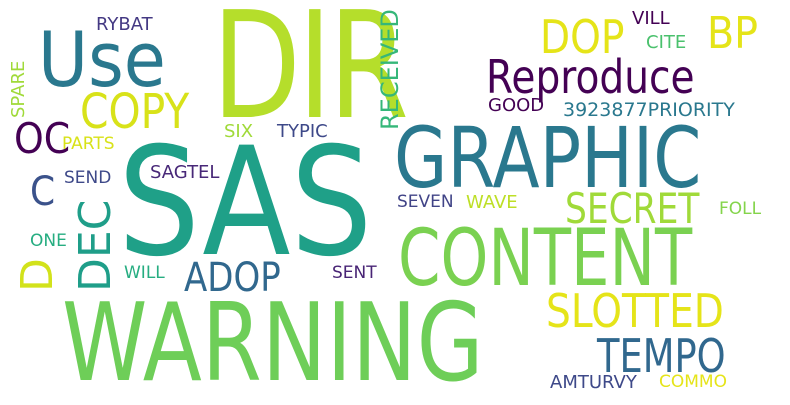 The image size is (790, 405). Describe the element at coordinates (95, 245) in the screenshot. I see `word-dec: DEC` at that location.